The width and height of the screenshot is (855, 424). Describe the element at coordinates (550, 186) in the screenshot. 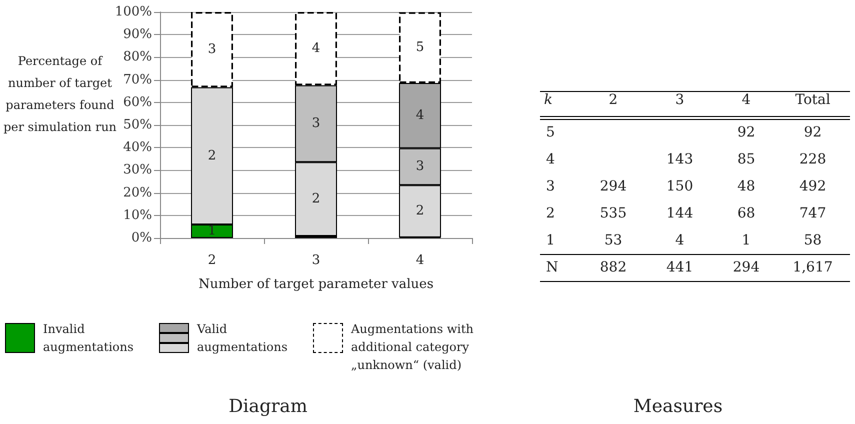

I see `y-tick-label: 3` at that location.